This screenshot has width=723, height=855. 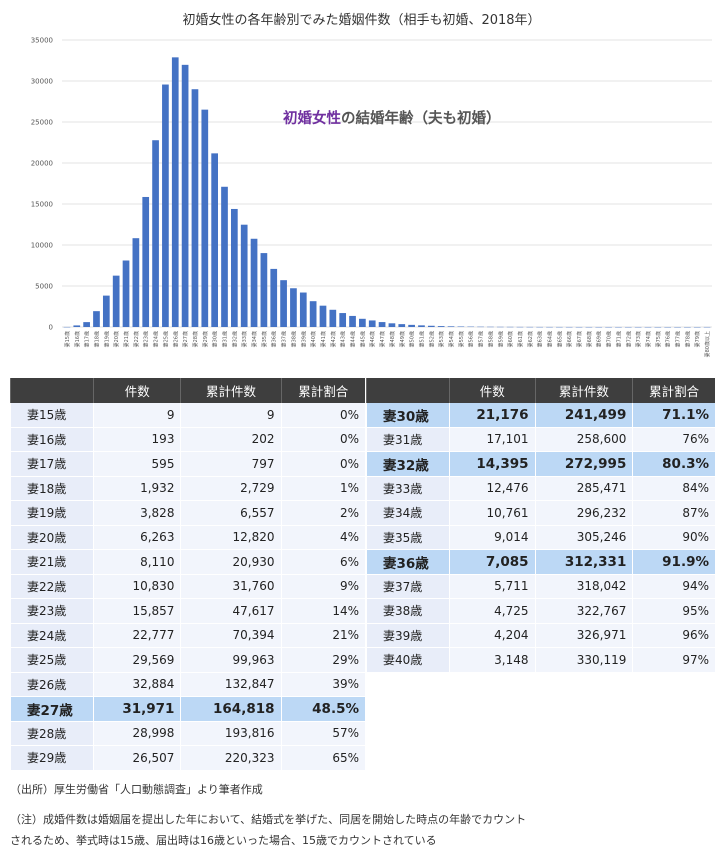 I want to click on x-tick-label: 妻51歳, so click(x=421, y=339).